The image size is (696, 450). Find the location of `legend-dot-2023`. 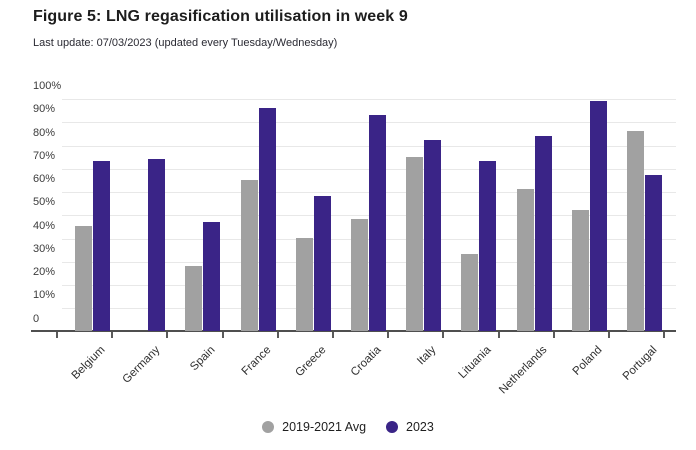

legend-dot-2023 is located at coordinates (392, 427).